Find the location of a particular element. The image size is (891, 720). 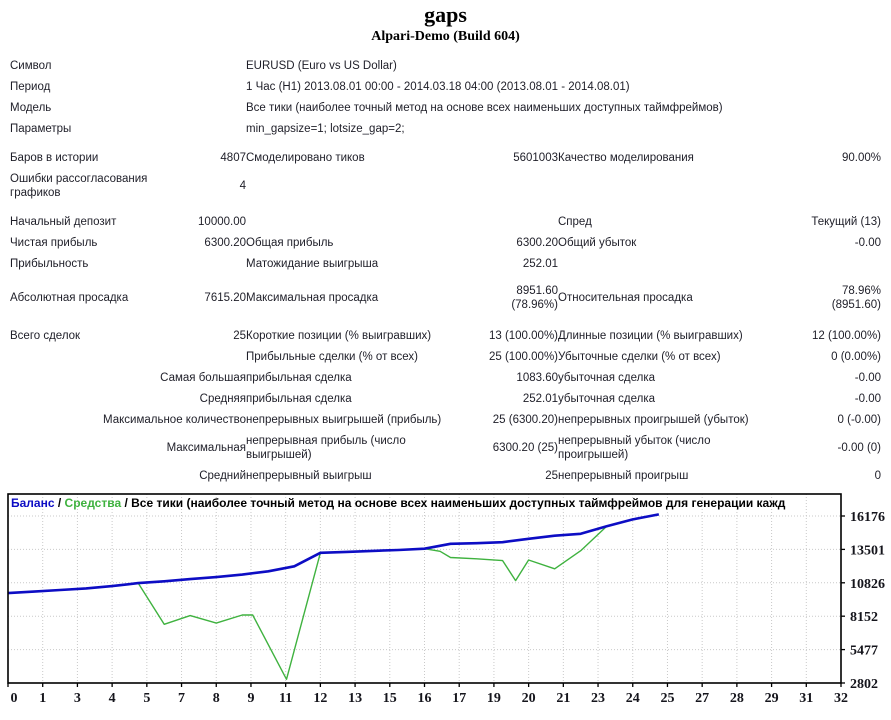

svg-text: 3 is located at coordinates (77, 698).